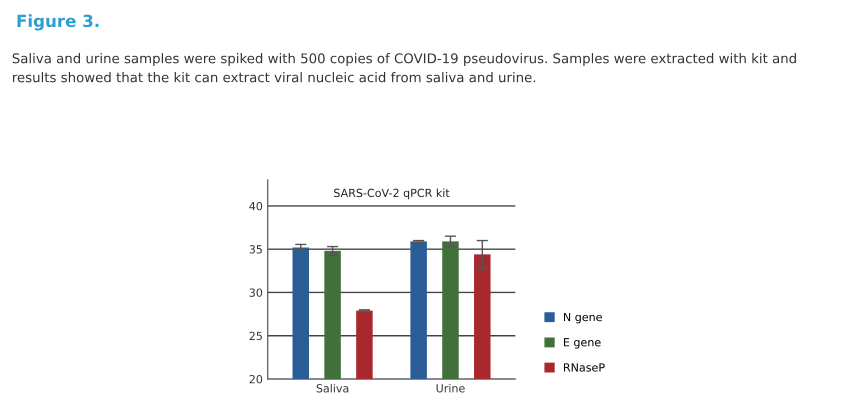 This screenshot has width=842, height=408. I want to click on y-tick-label: 20, so click(256, 379).